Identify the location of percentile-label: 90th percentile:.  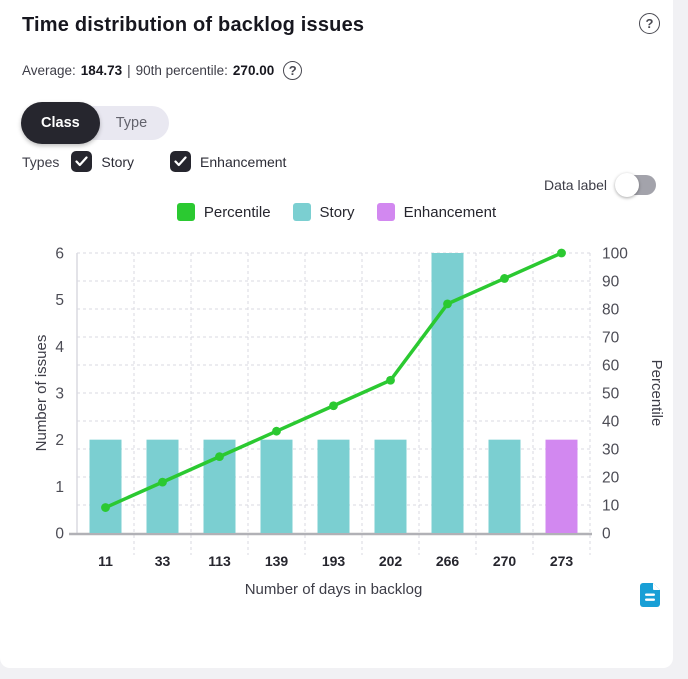
(181, 70).